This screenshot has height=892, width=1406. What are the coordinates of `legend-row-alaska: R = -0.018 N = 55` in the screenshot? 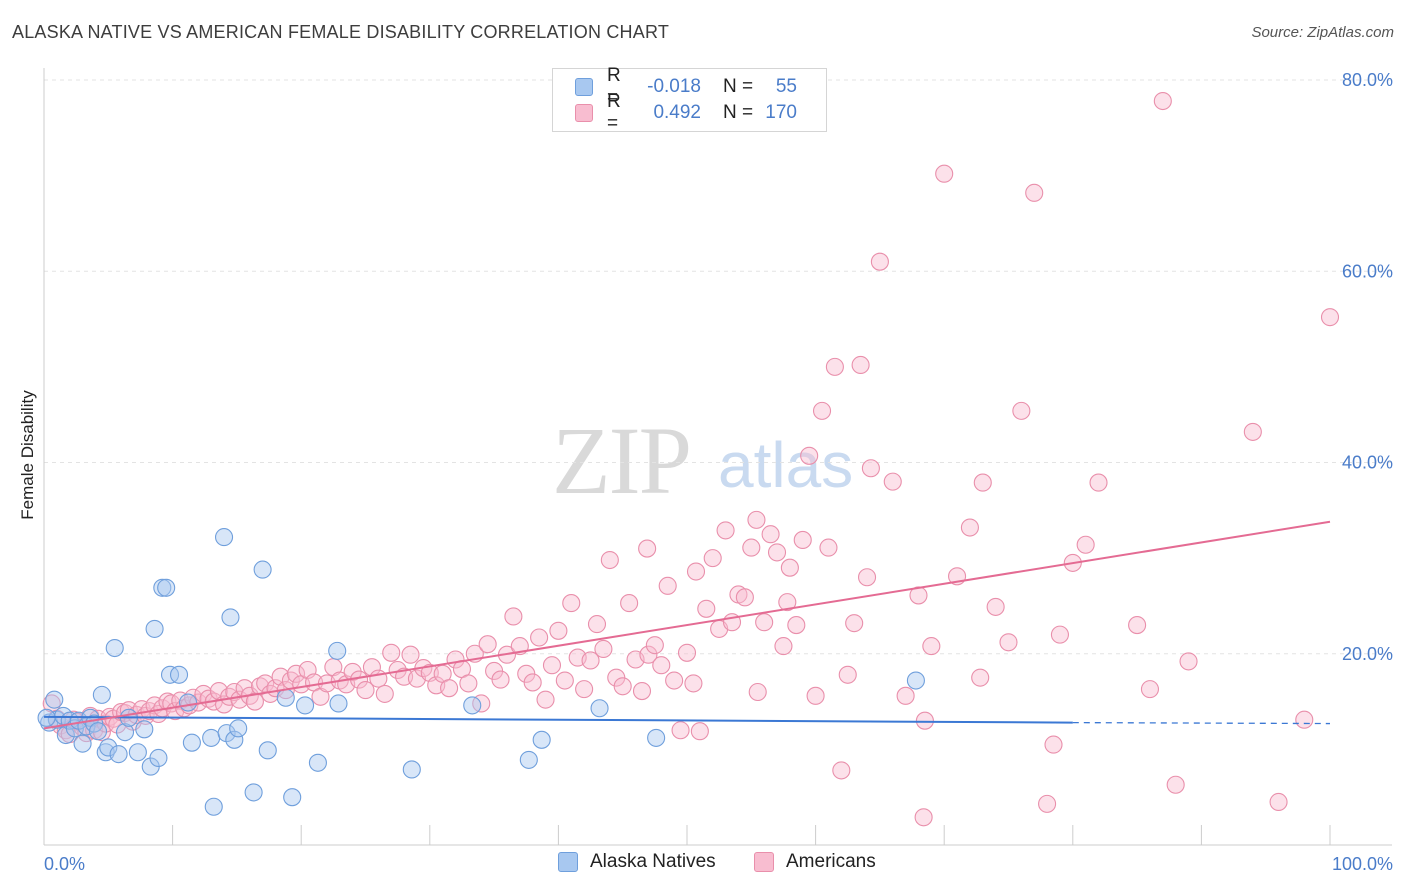 It's located at (686, 86).